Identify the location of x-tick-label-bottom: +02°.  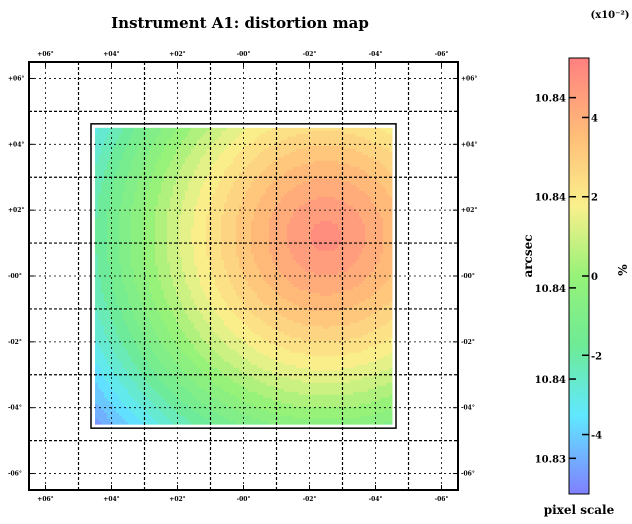
(177, 499).